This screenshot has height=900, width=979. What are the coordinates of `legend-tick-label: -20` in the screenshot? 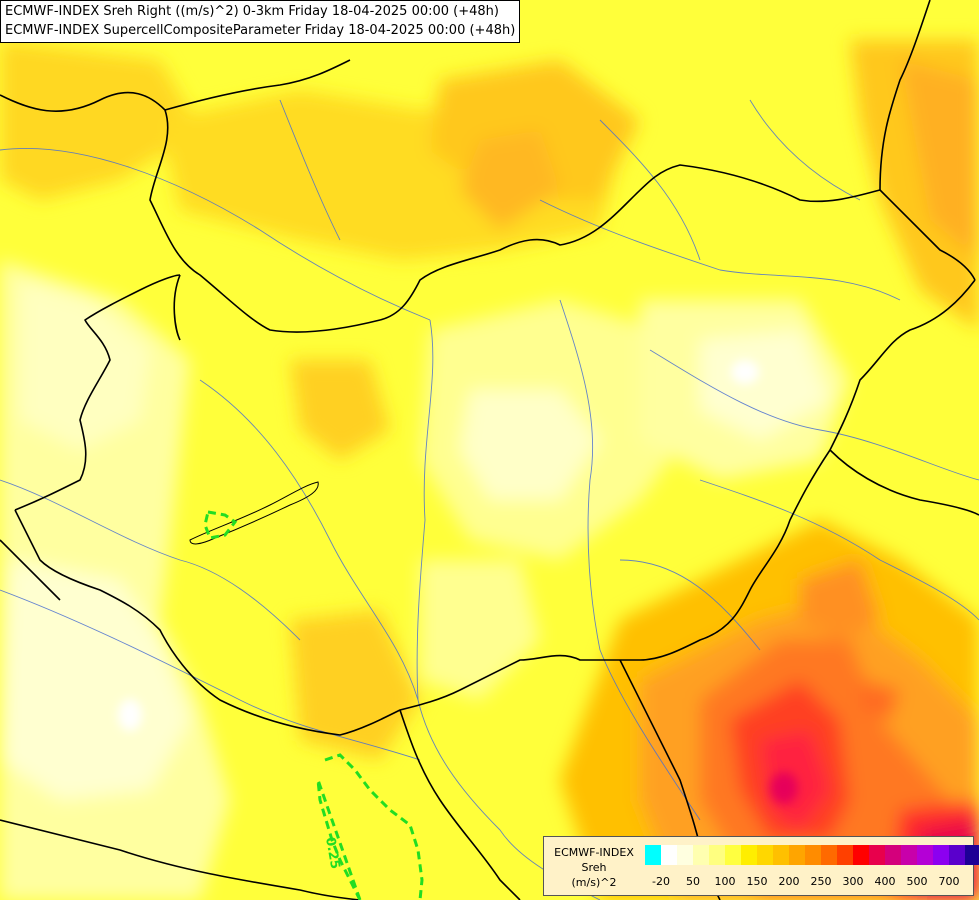 It's located at (661, 881).